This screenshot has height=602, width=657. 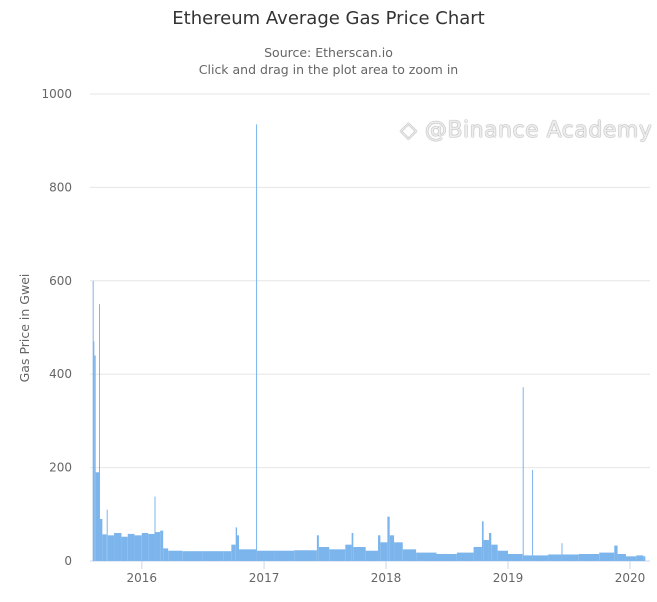 What do you see at coordinates (538, 130) in the screenshot?
I see `watermark-text: @Binance Academy` at bounding box center [538, 130].